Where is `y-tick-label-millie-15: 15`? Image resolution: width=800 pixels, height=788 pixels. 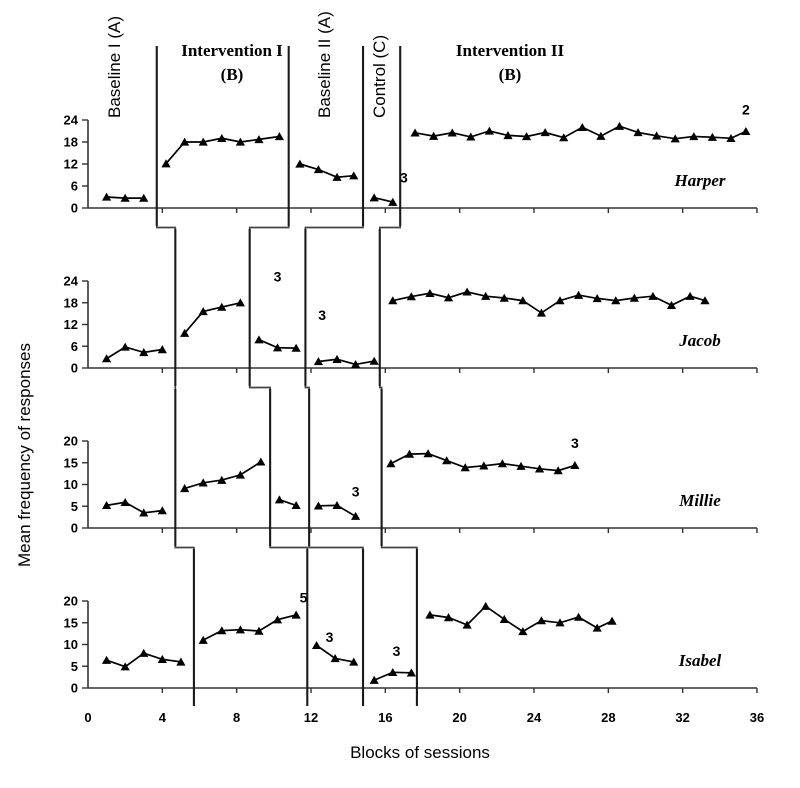 y-tick-label-millie-15: 15 is located at coordinates (71, 462).